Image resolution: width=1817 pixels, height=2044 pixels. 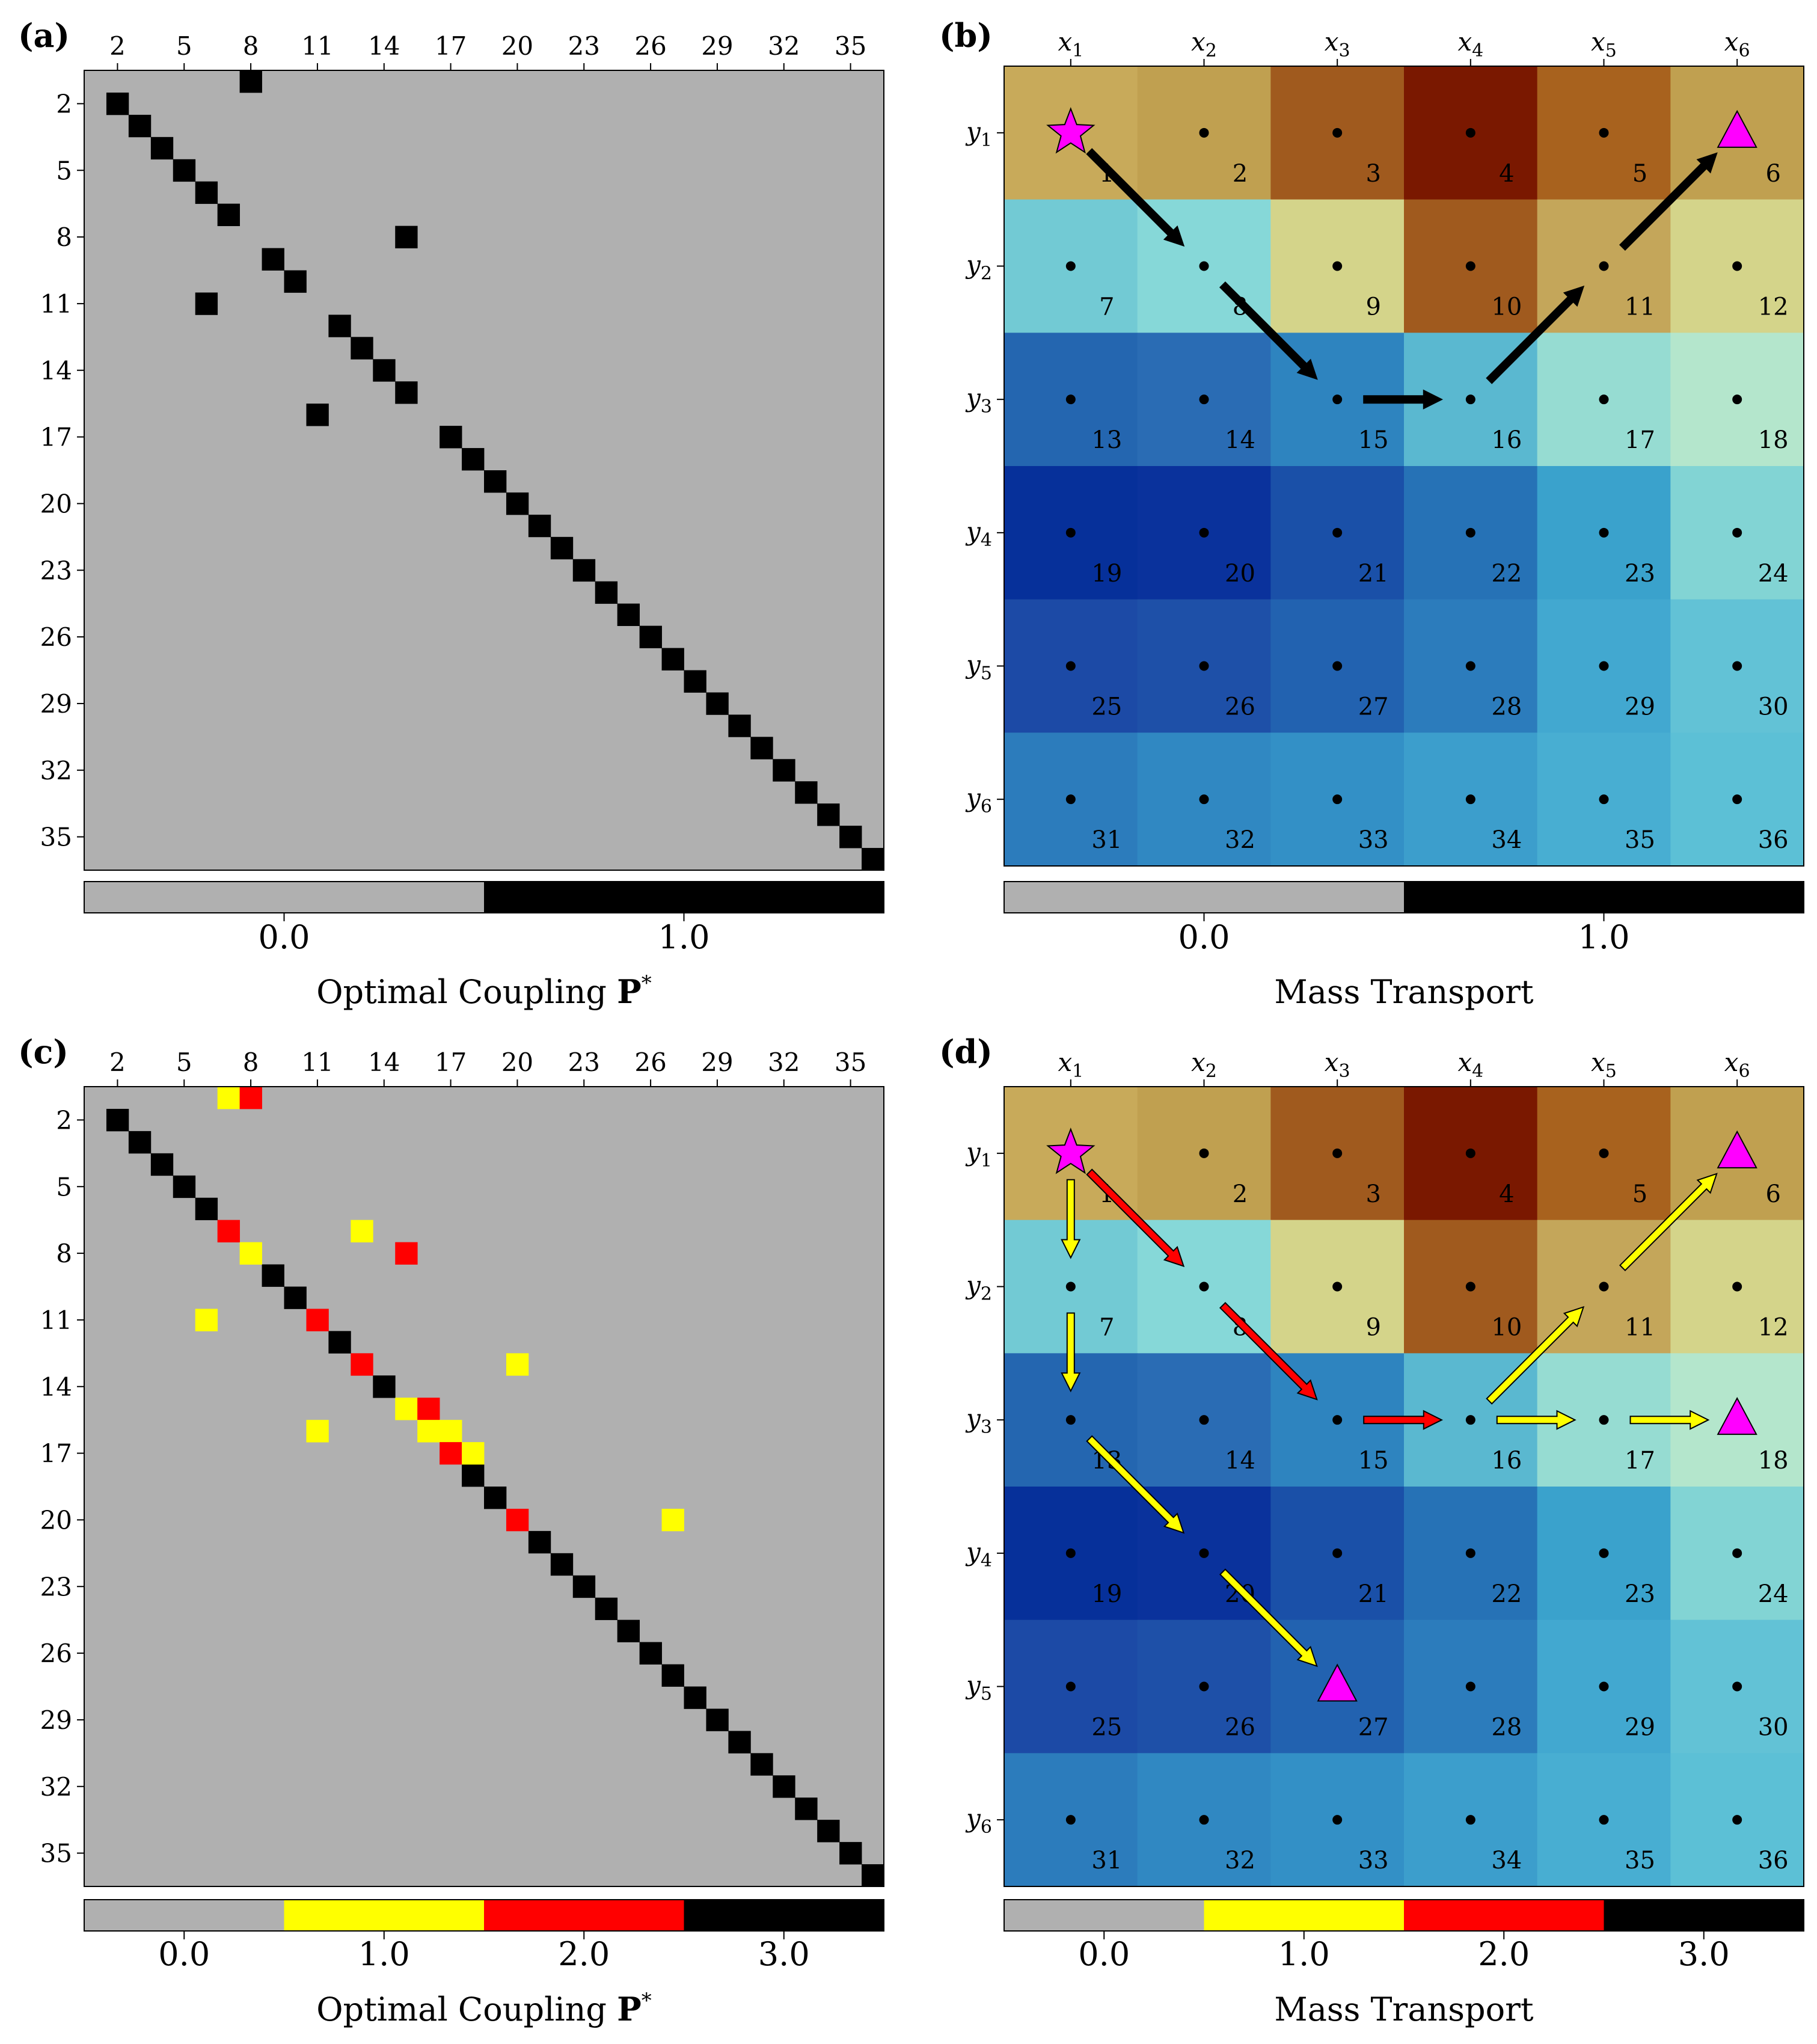 I want to click on colorbar-segment, so click(x=284, y=897).